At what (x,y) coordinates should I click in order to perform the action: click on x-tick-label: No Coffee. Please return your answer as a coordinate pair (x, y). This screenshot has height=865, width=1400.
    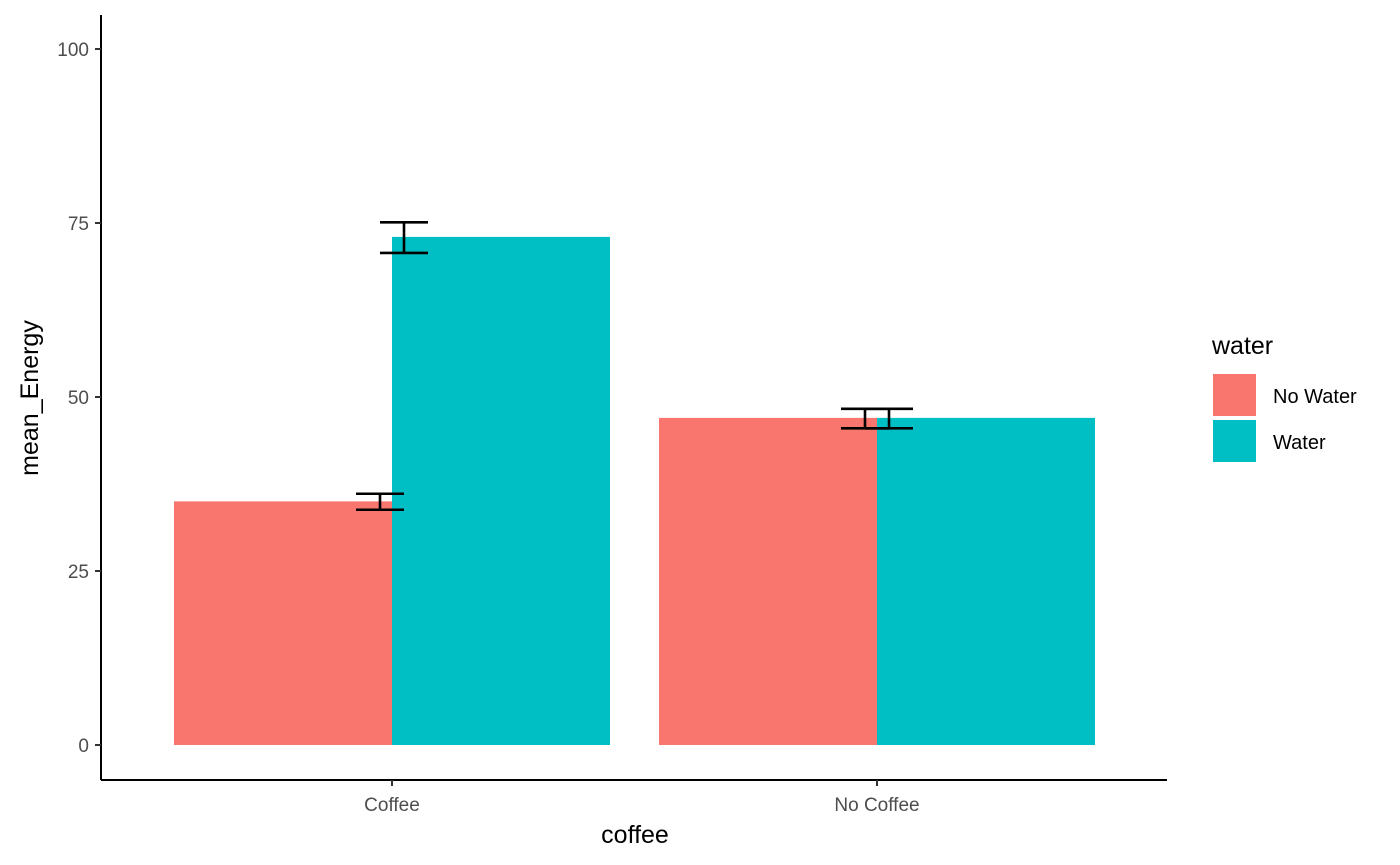
    Looking at the image, I should click on (876, 805).